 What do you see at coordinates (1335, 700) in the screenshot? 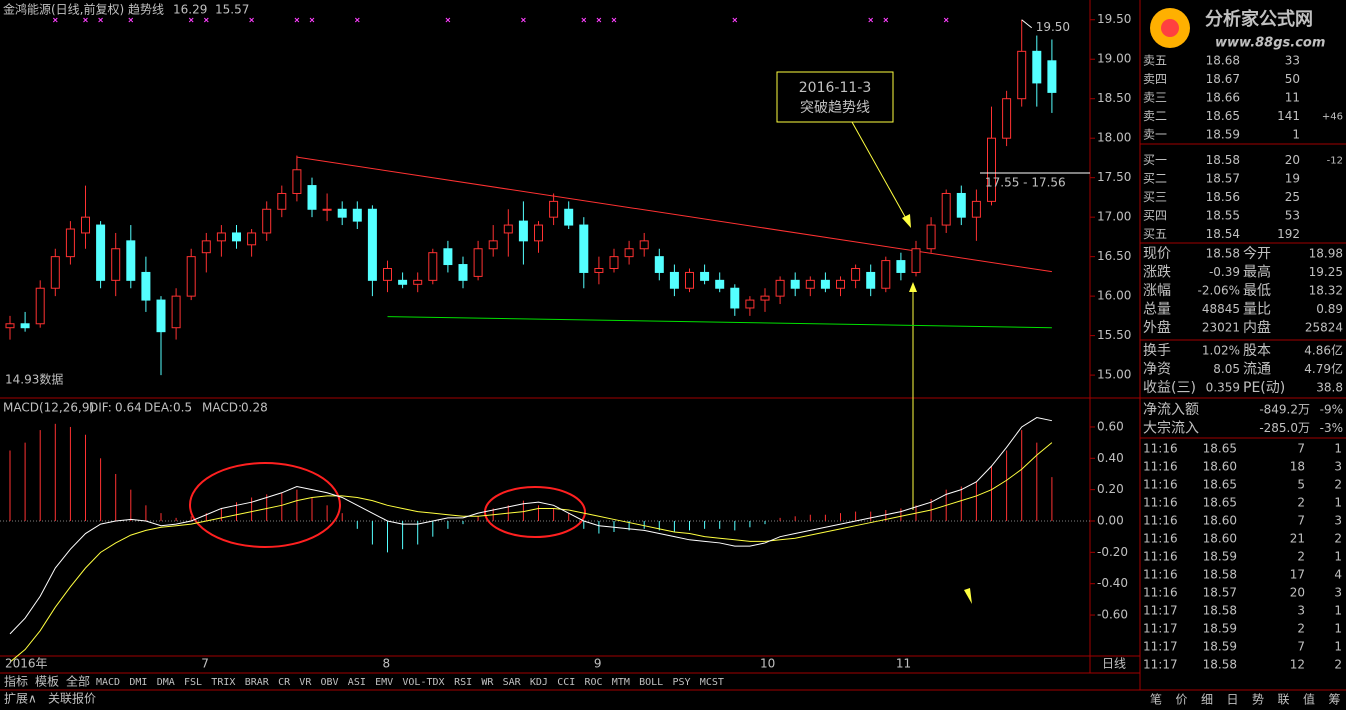
I see `side-tab: 筹` at bounding box center [1335, 700].